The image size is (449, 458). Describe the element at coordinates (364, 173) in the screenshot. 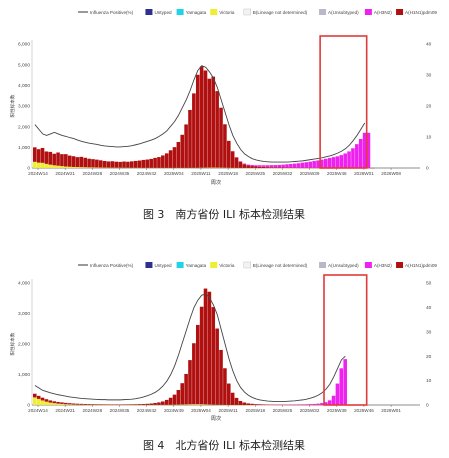

I see `x-tick-label: 2026W01` at that location.